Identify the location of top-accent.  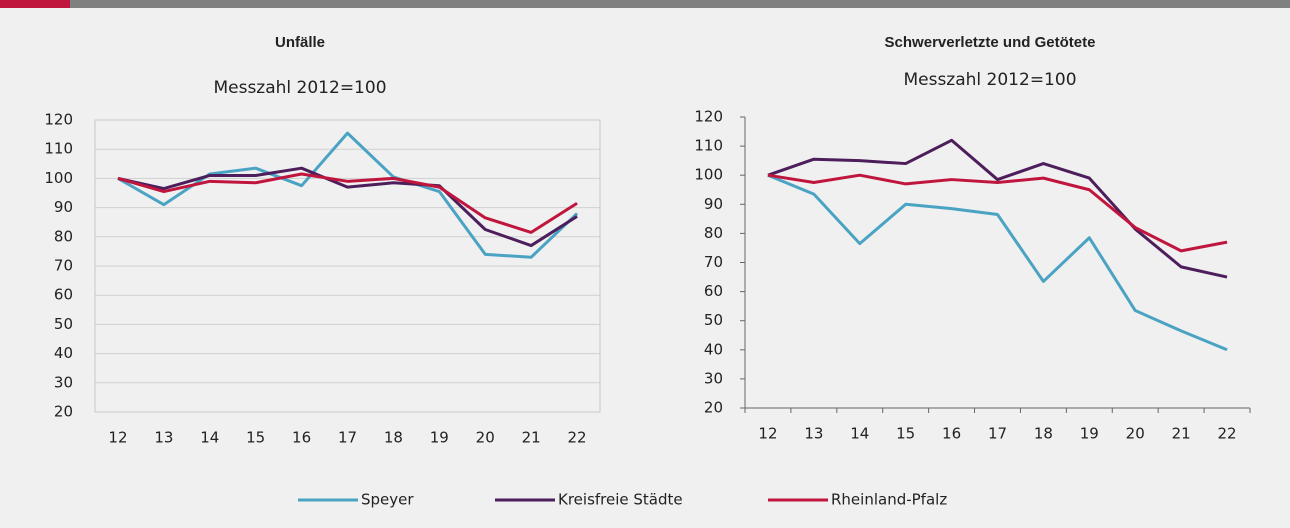
(35, 4).